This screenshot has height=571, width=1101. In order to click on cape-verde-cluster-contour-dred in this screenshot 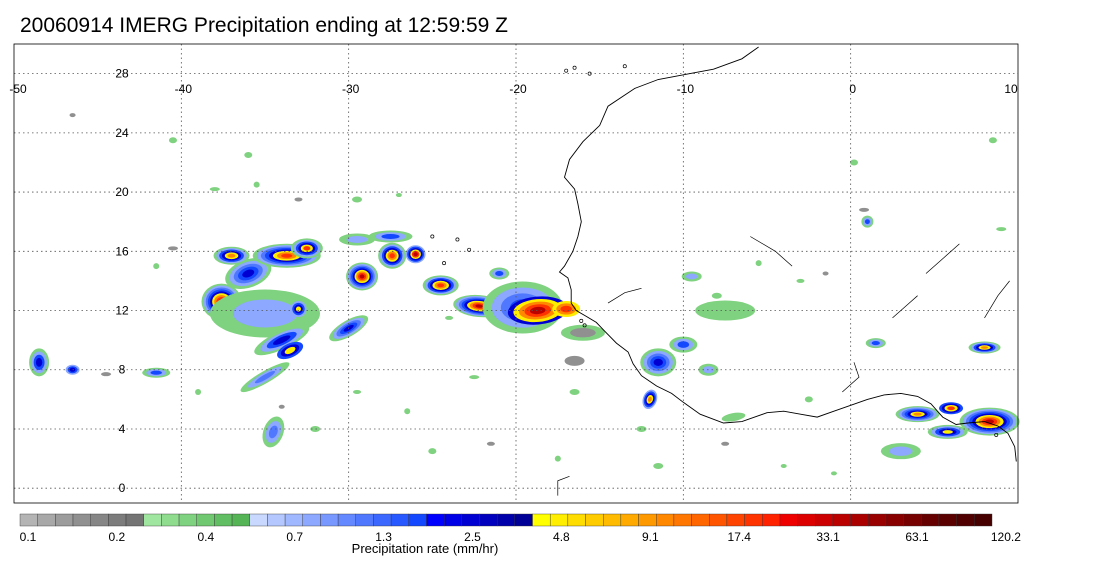, I will do `click(479, 306)`.